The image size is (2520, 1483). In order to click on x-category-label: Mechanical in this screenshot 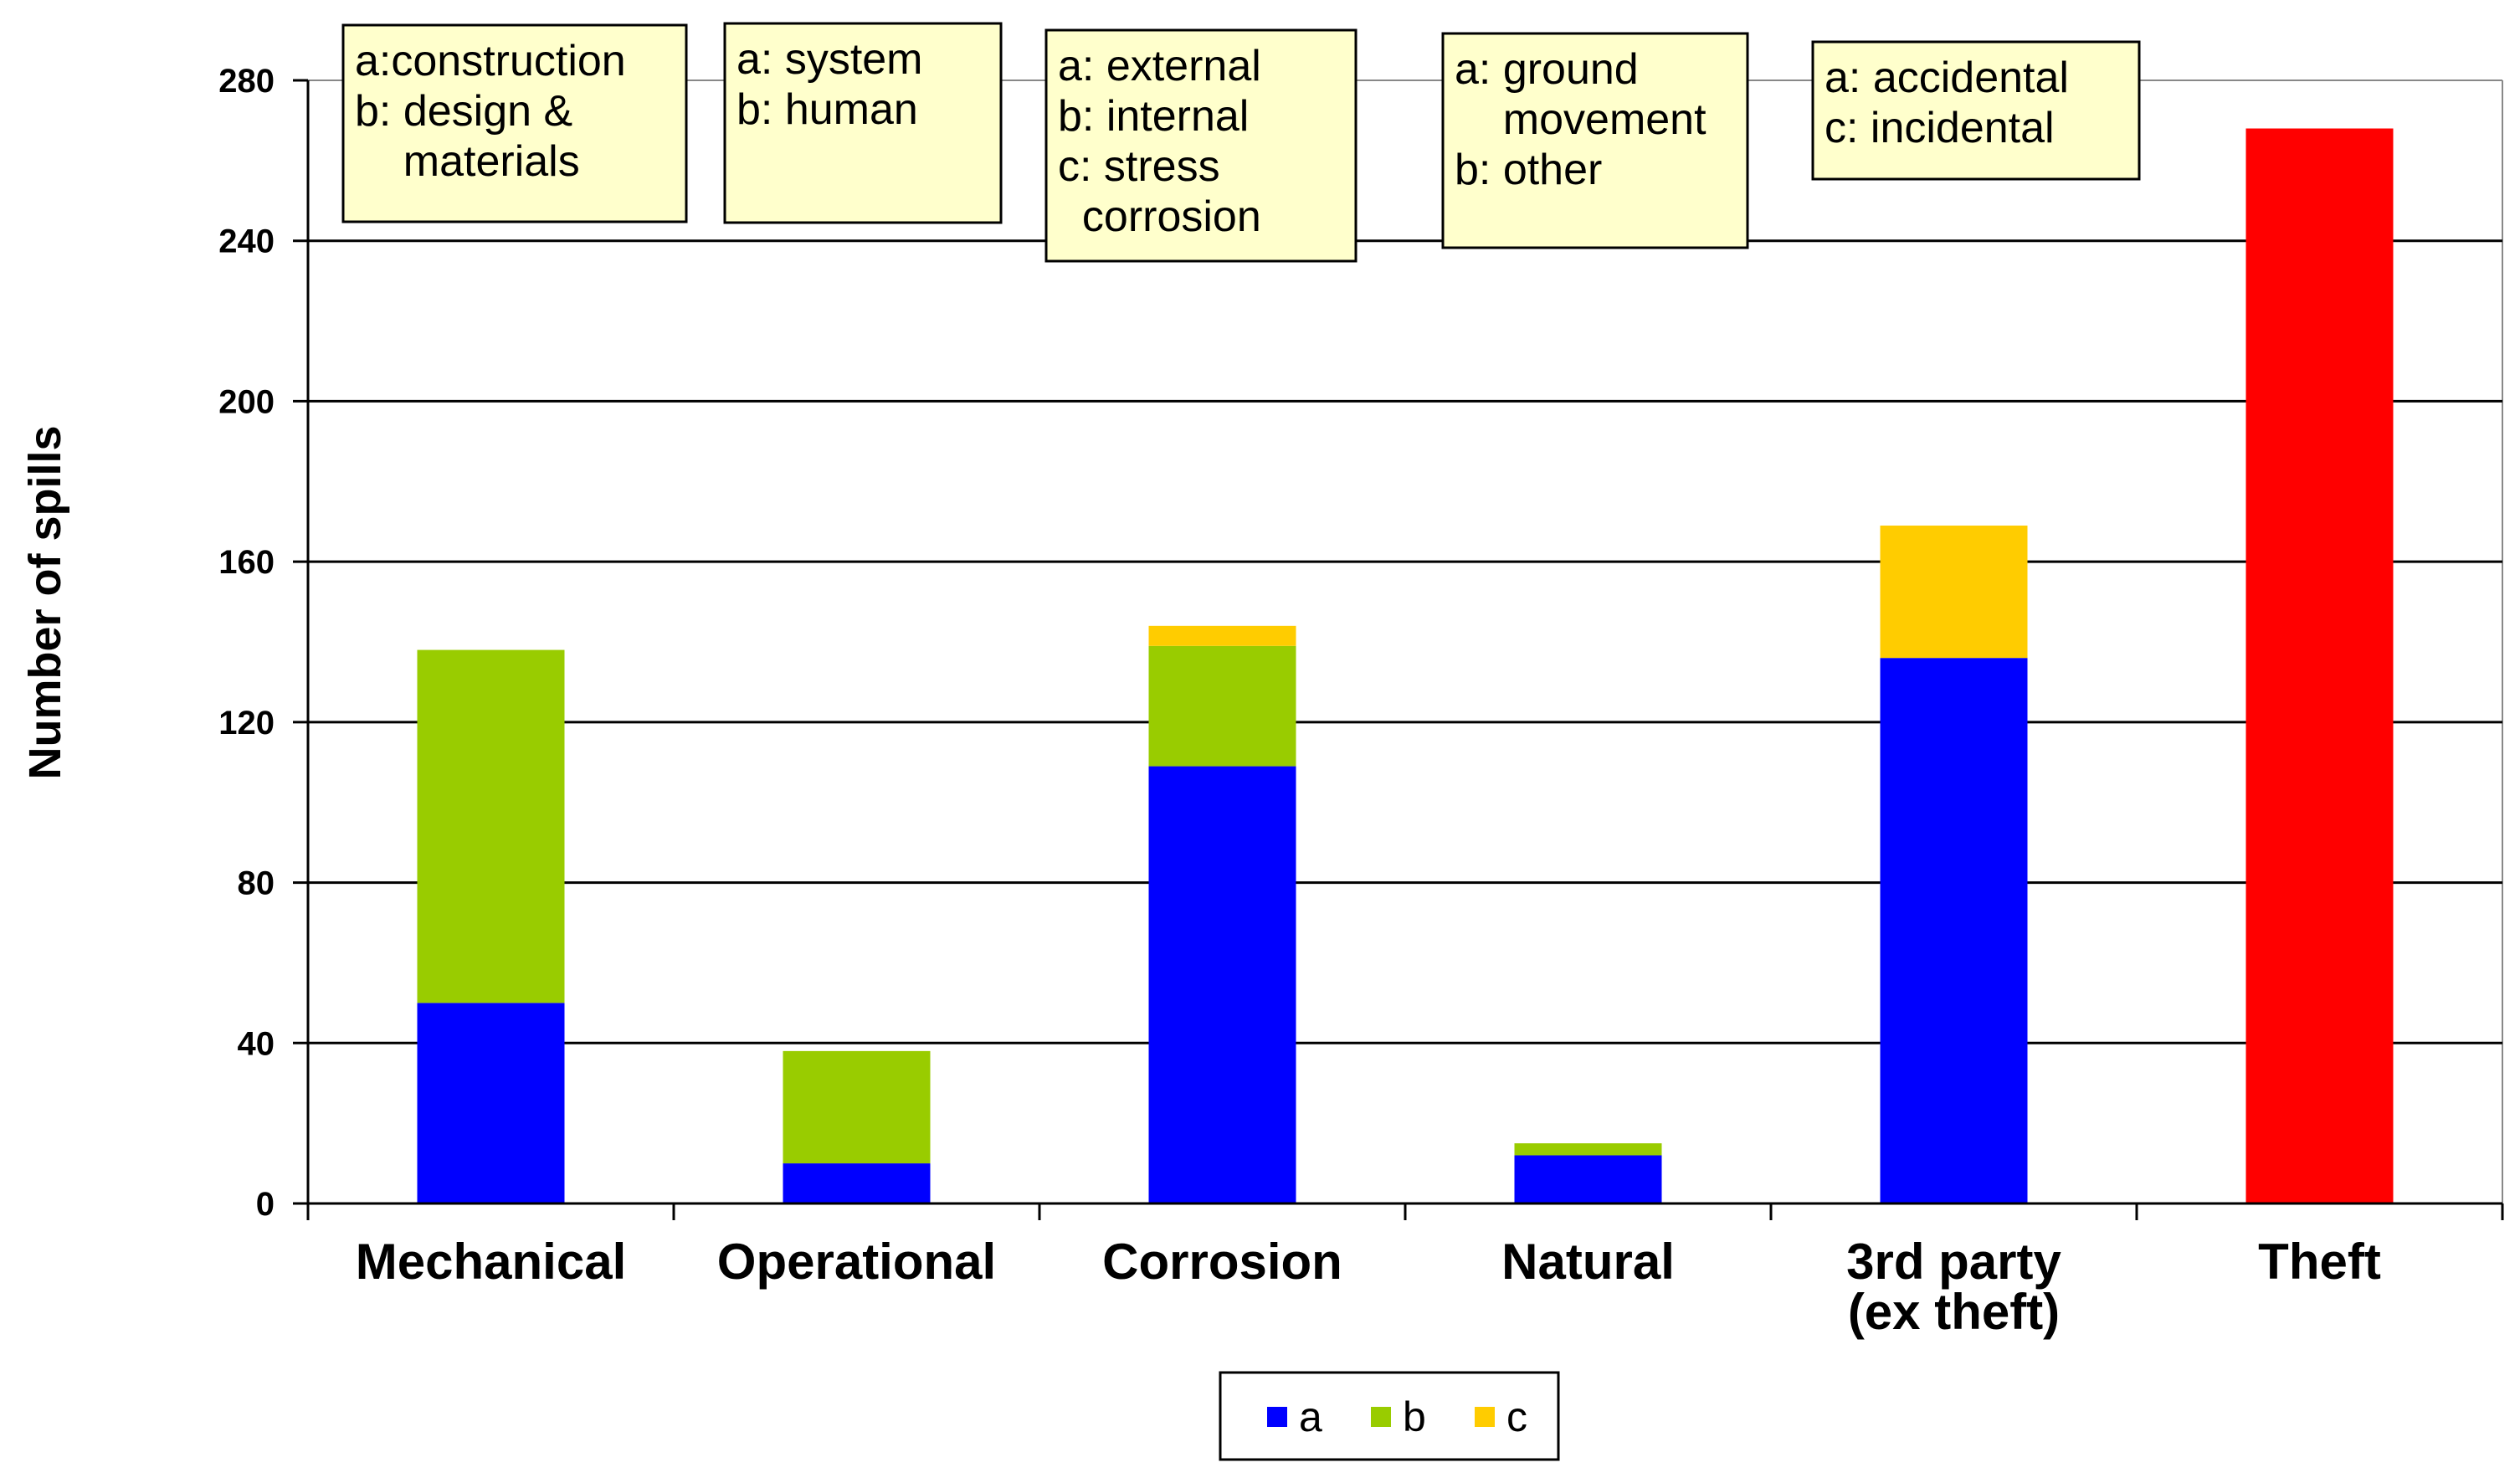, I will do `click(491, 1262)`.